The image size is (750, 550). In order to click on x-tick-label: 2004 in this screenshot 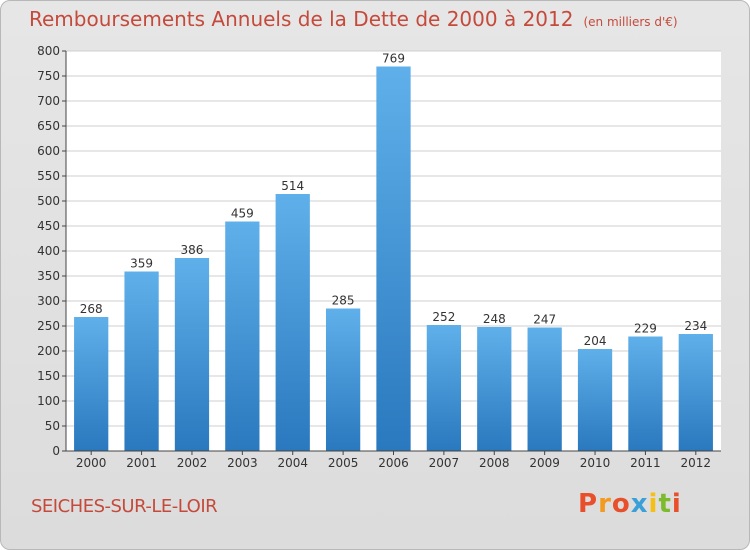, I will do `click(292, 463)`.